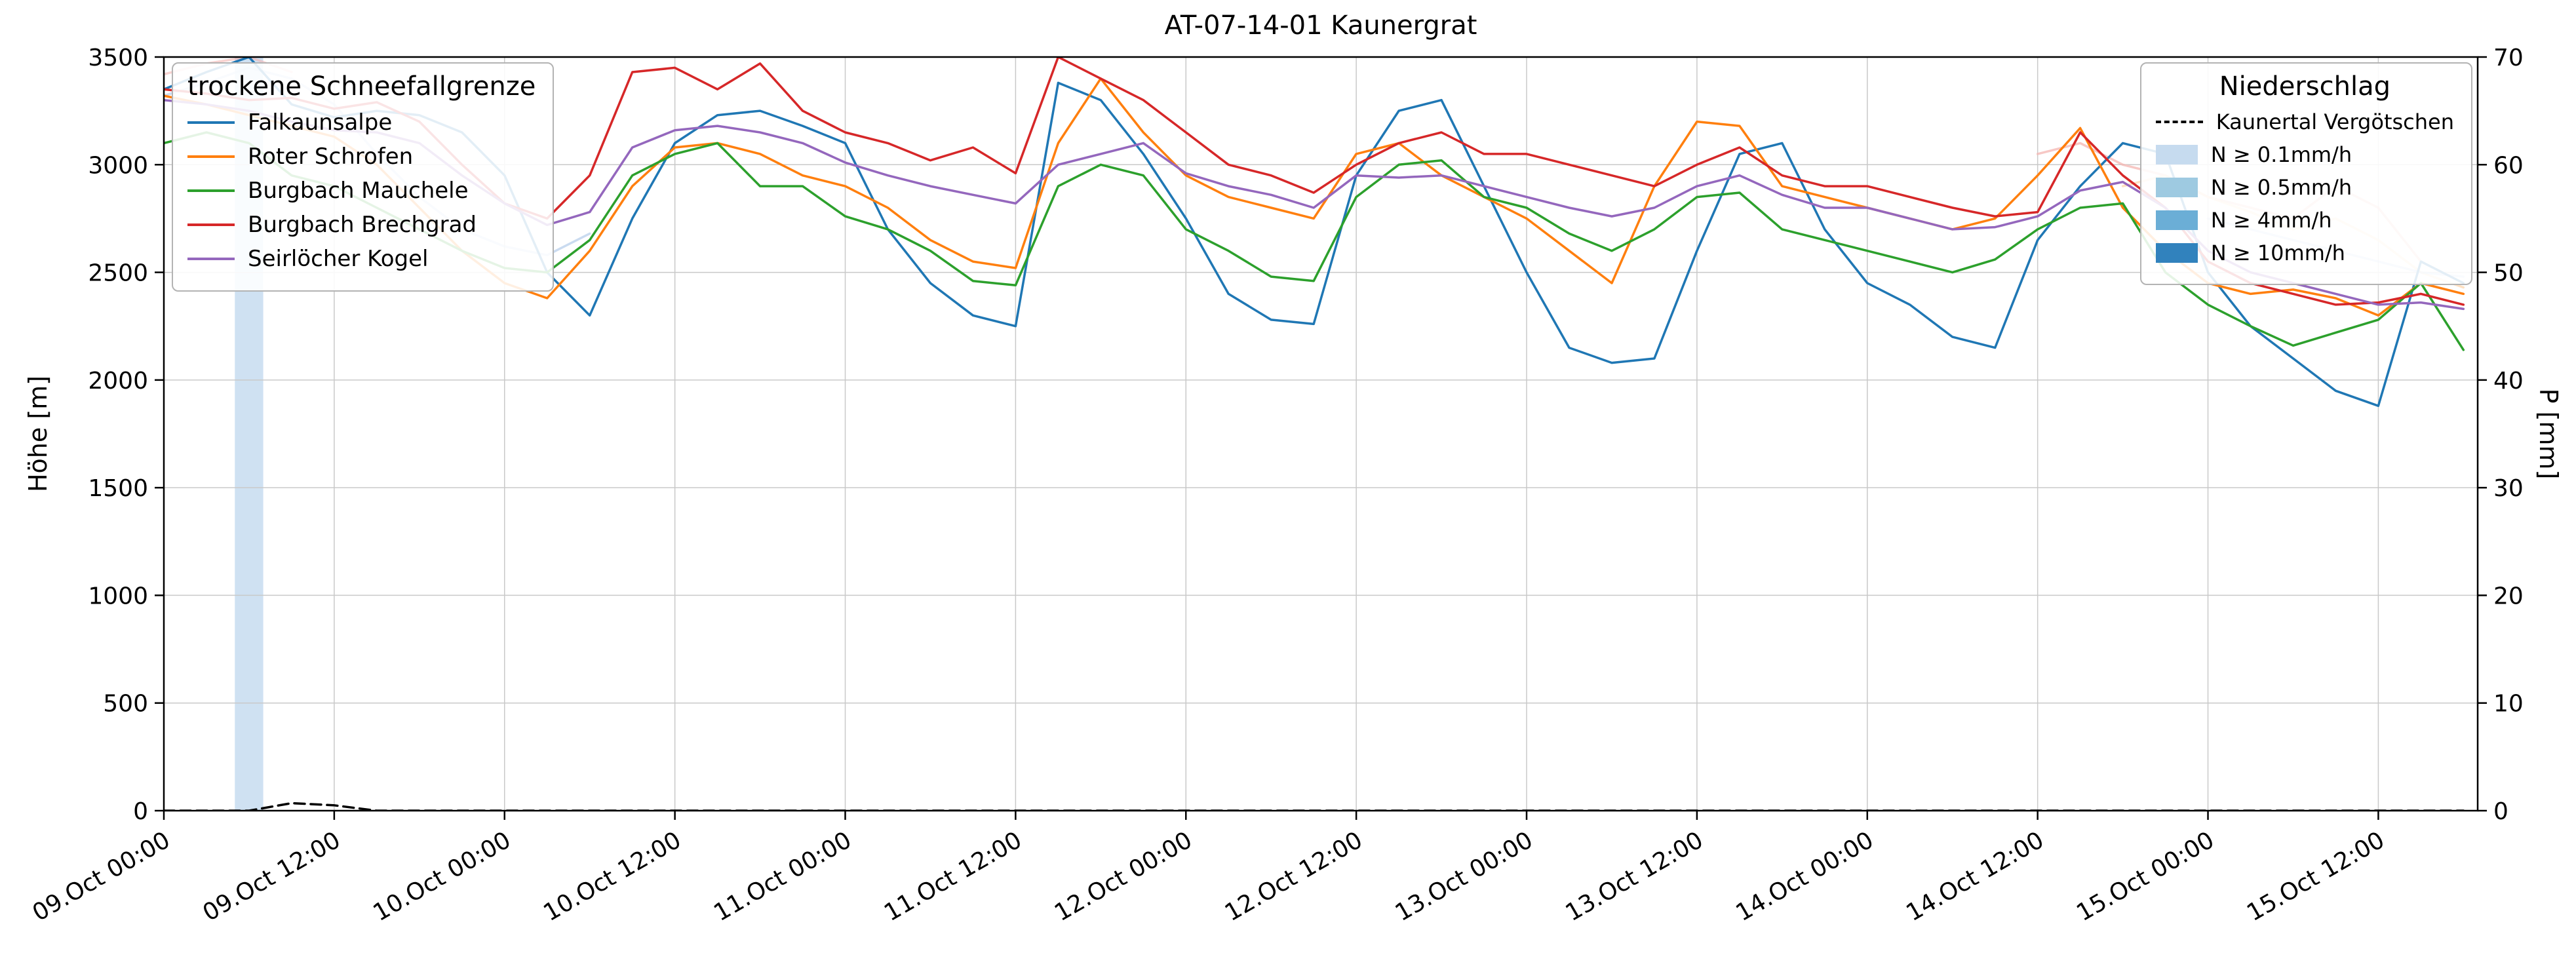 This screenshot has height=966, width=2576. What do you see at coordinates (612, 876) in the screenshot?
I see `x-tick-label: 10.Oct 12:00` at bounding box center [612, 876].